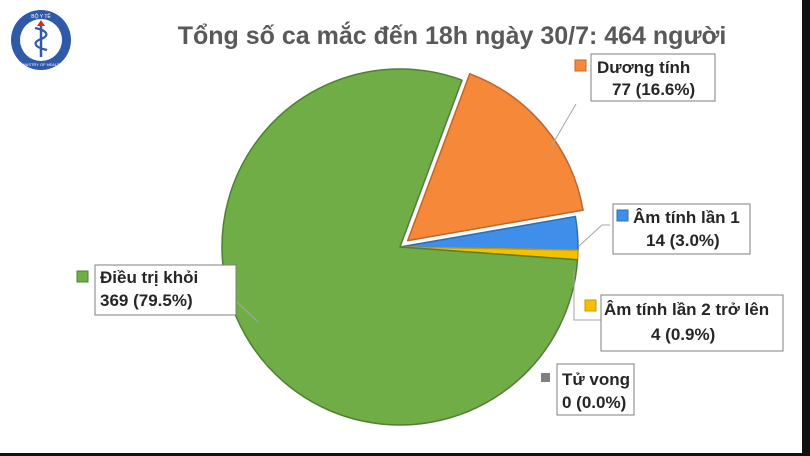  I want to click on label-tu-vong: Tử vong 0 (0.0%), so click(588, 389).